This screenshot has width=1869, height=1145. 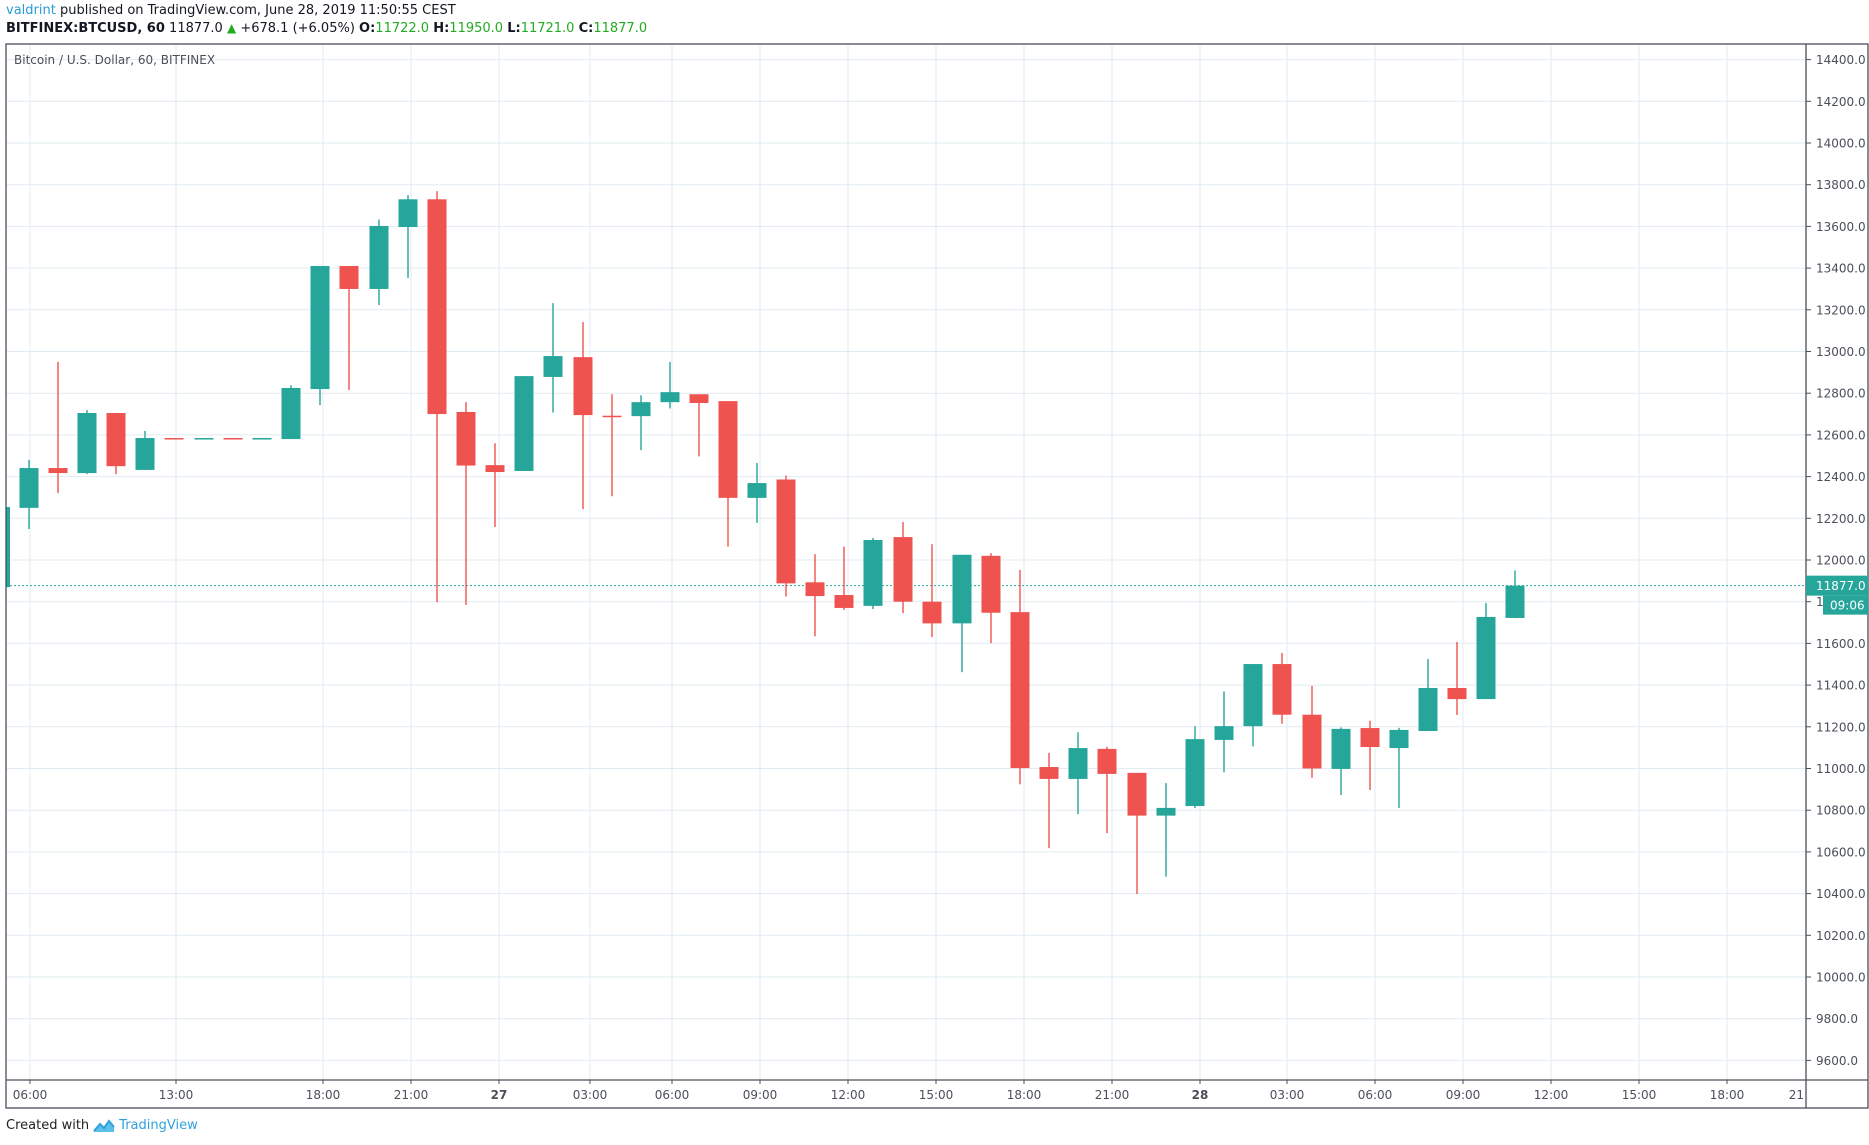 What do you see at coordinates (231, 28) in the screenshot?
I see `triangle-up-icon: ▲` at bounding box center [231, 28].